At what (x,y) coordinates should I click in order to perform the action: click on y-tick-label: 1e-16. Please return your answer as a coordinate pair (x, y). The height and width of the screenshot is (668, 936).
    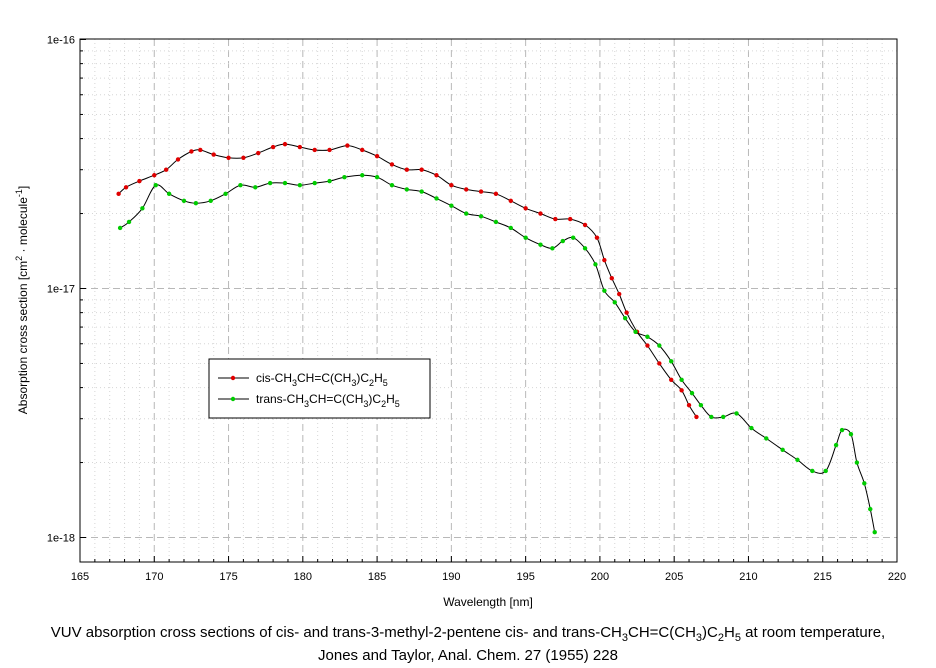
    Looking at the image, I should click on (61, 41).